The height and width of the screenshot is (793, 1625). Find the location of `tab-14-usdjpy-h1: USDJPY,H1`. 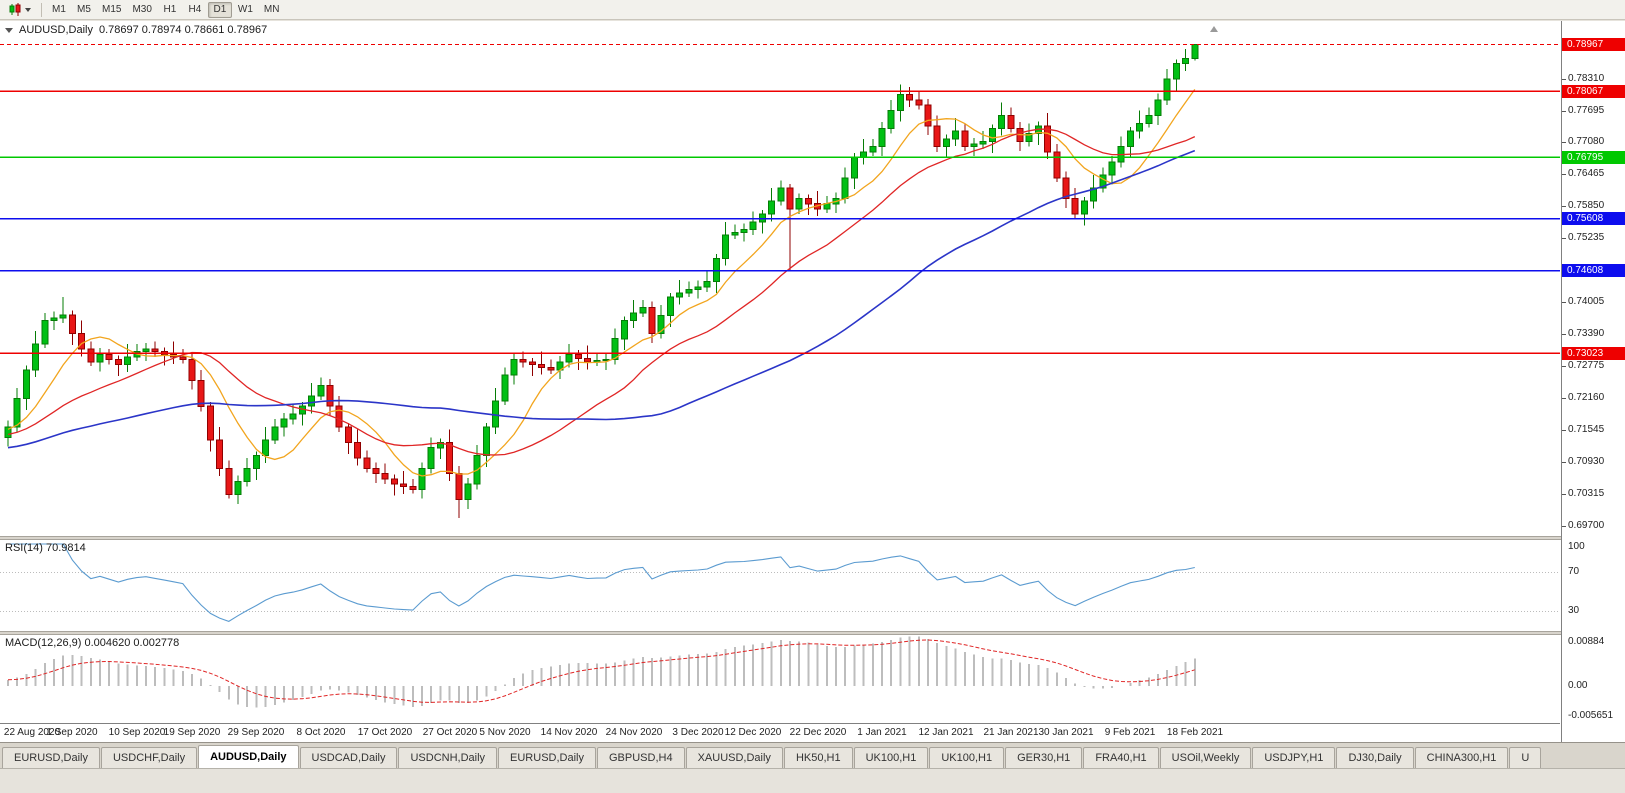

tab-14-usdjpy-h1: USDJPY,H1 is located at coordinates (1294, 757).